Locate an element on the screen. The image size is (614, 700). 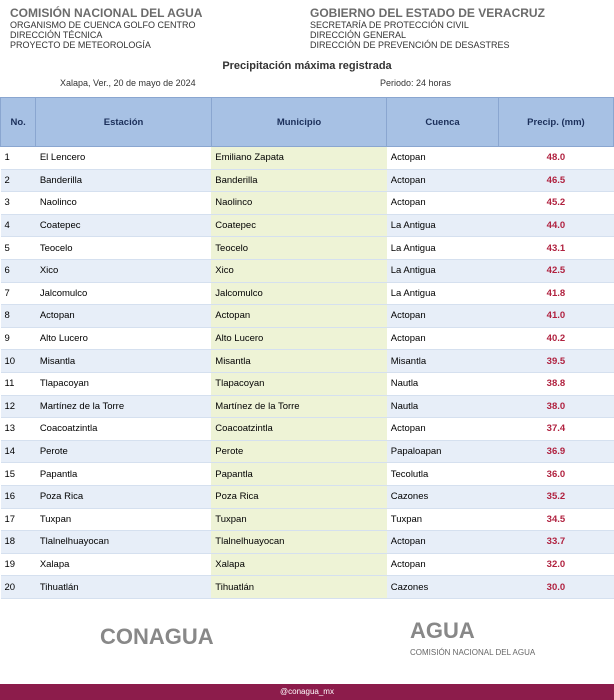
row: 4 Coatepec Coatepec La Antigua 44.0 is located at coordinates (307, 226).